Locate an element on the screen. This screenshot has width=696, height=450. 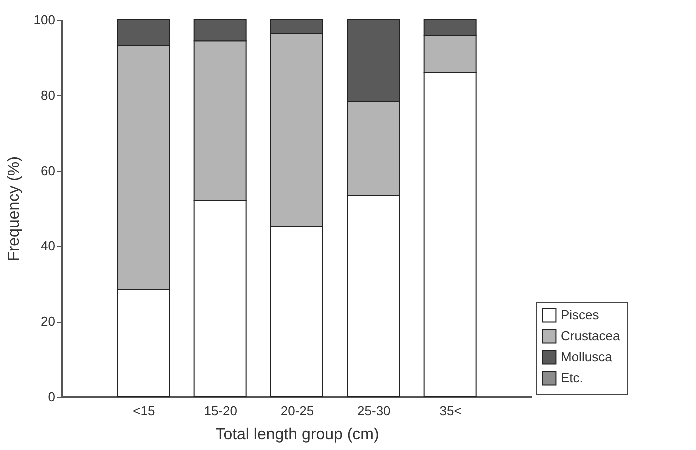
x-tick-label: 35< is located at coordinates (451, 411).